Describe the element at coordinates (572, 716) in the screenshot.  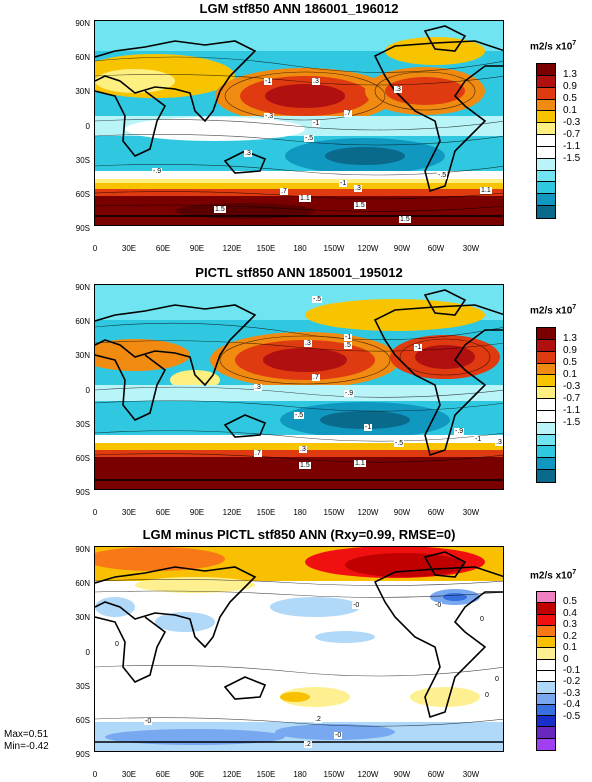
I see `colorbar-label: -0.5` at that location.